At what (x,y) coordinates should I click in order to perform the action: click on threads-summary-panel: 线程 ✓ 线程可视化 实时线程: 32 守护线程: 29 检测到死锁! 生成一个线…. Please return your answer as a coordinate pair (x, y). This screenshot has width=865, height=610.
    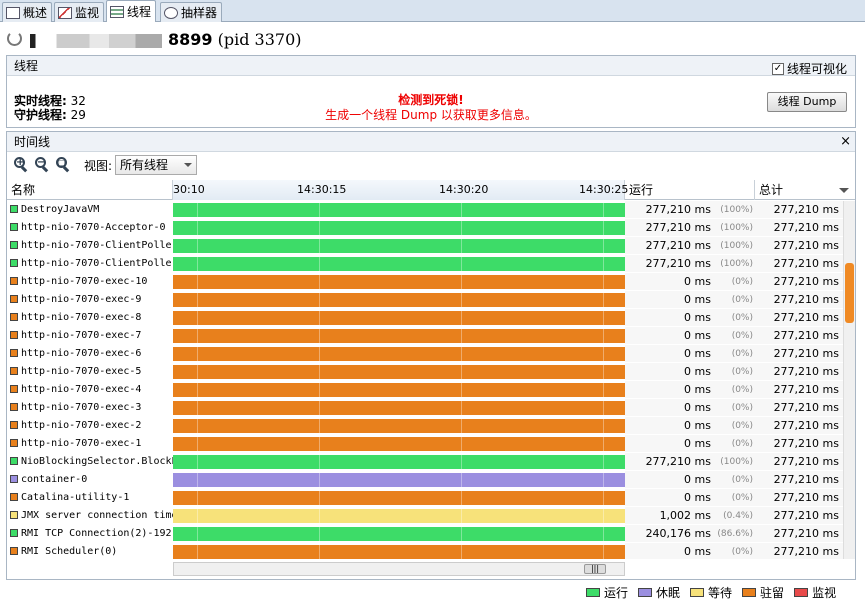
    Looking at the image, I should click on (431, 91).